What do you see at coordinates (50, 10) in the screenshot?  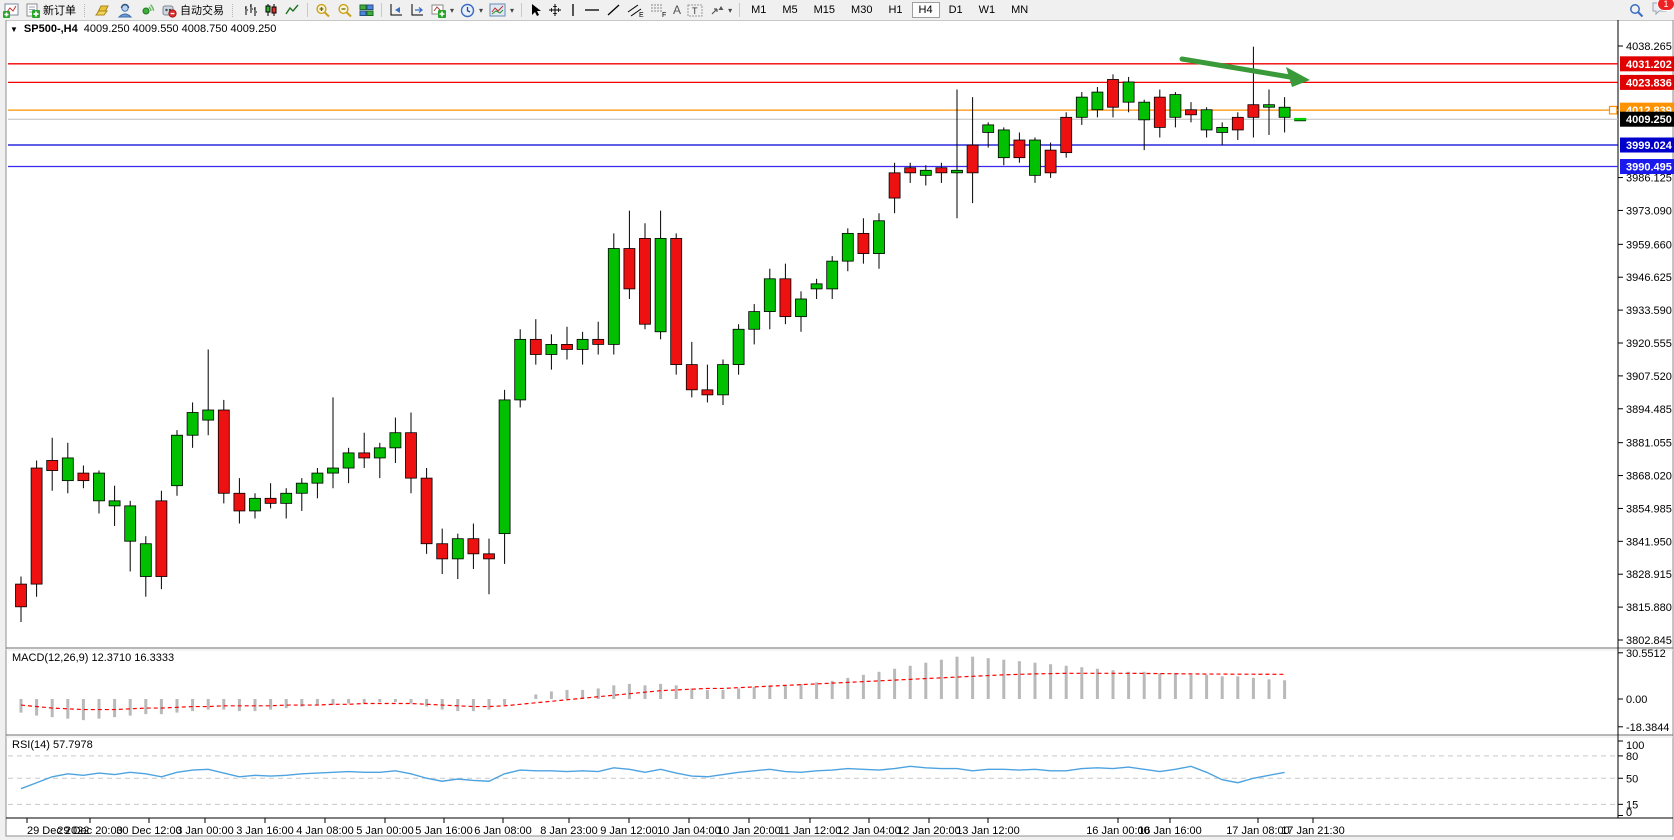 I see `new-order-button: 新订单` at bounding box center [50, 10].